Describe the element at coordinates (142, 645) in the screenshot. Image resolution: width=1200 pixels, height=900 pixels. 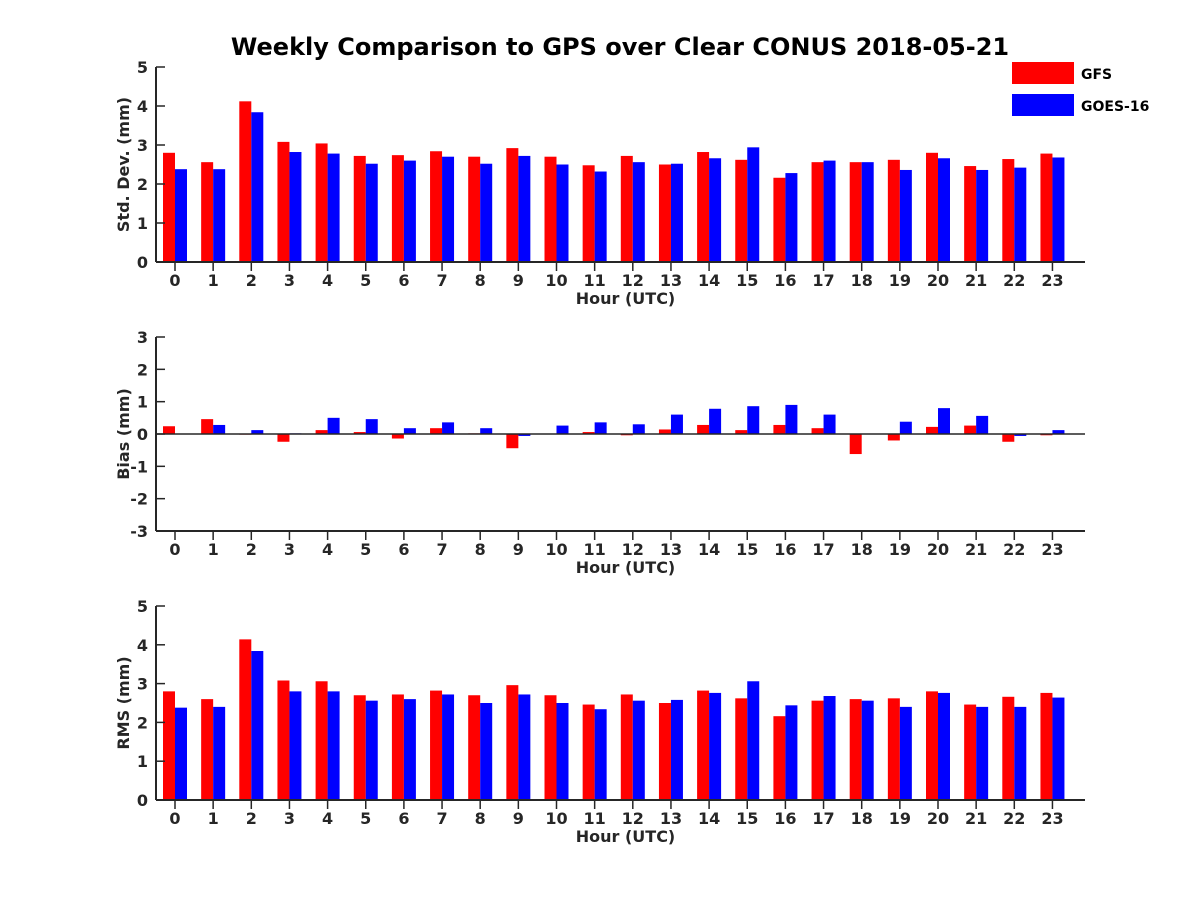
I see `y-tick-label: 4` at that location.